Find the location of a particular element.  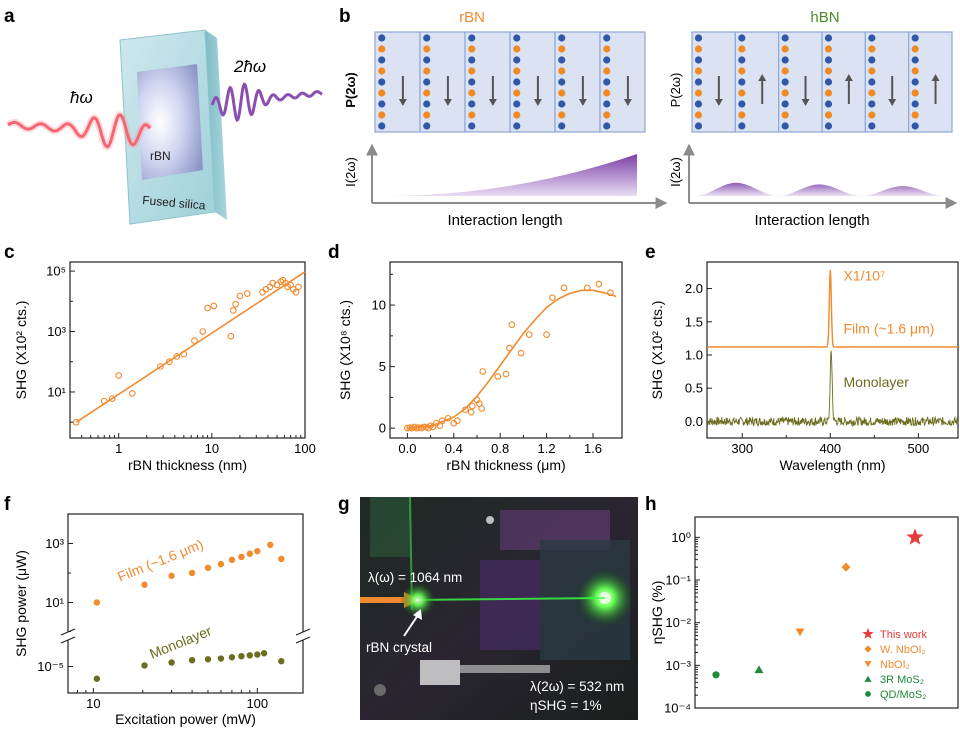

panel-letter-a: a is located at coordinates (9, 16).